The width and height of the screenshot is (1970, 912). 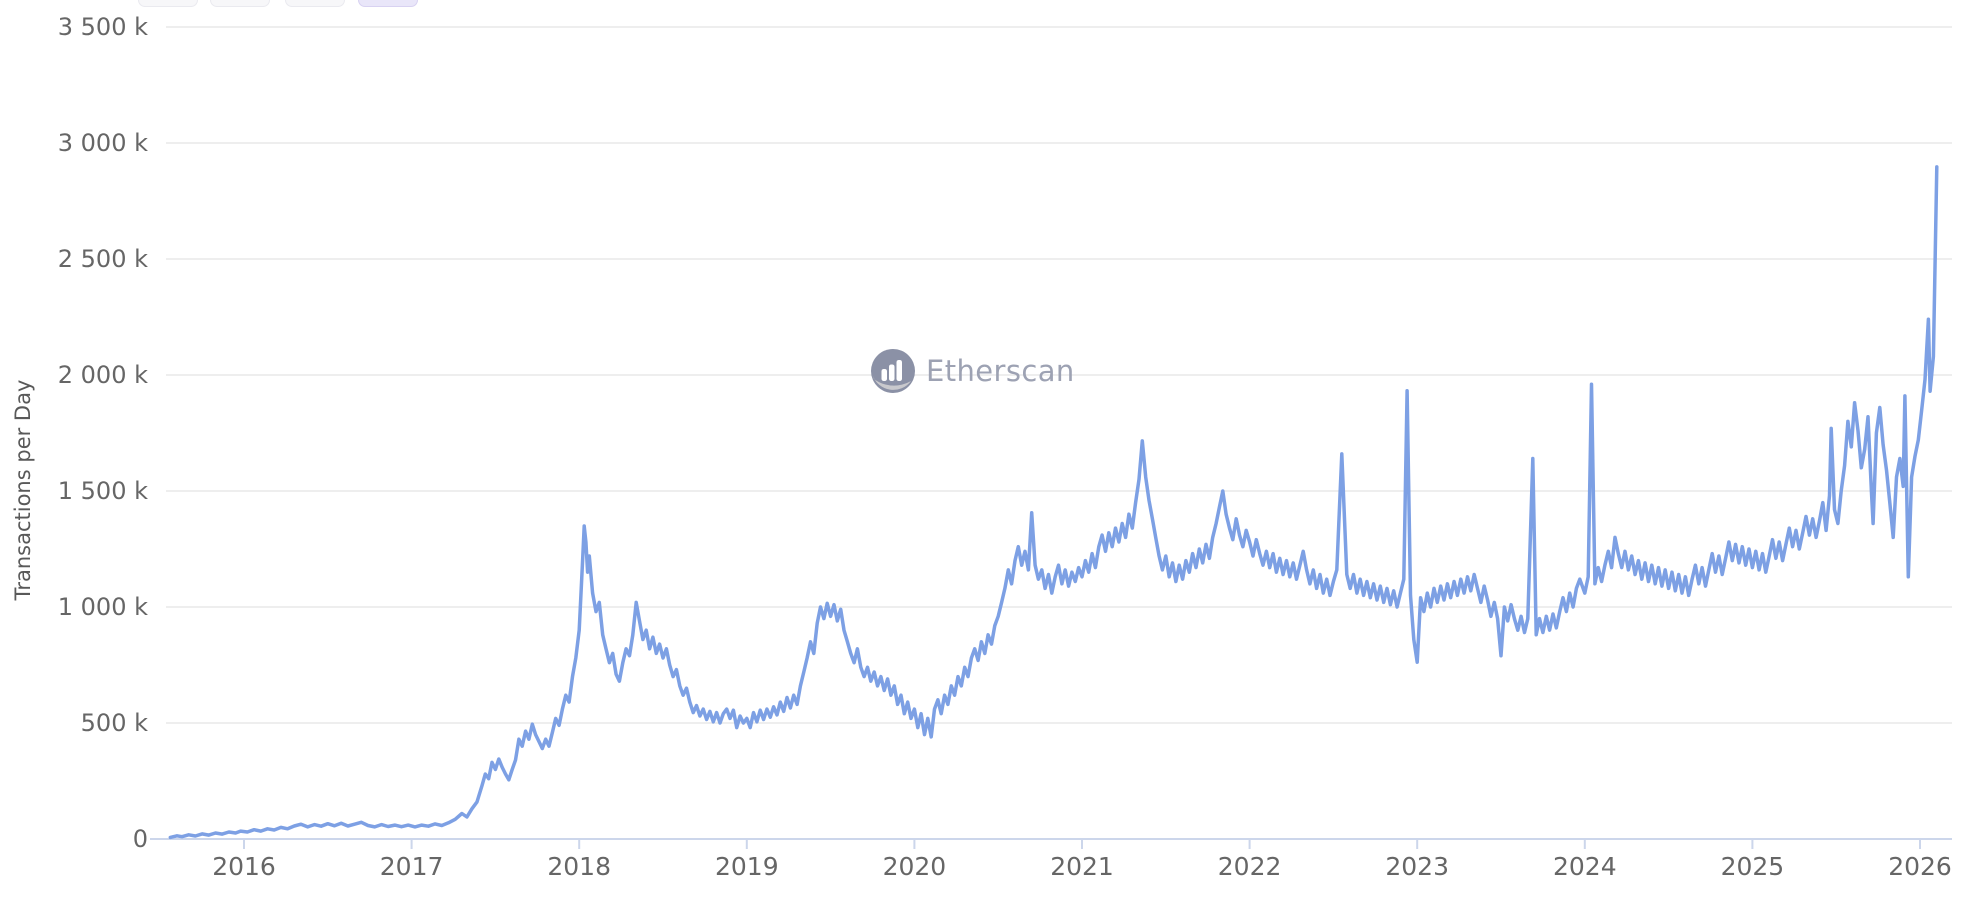 I want to click on x-tick-label: 2023, so click(x=1417, y=866).